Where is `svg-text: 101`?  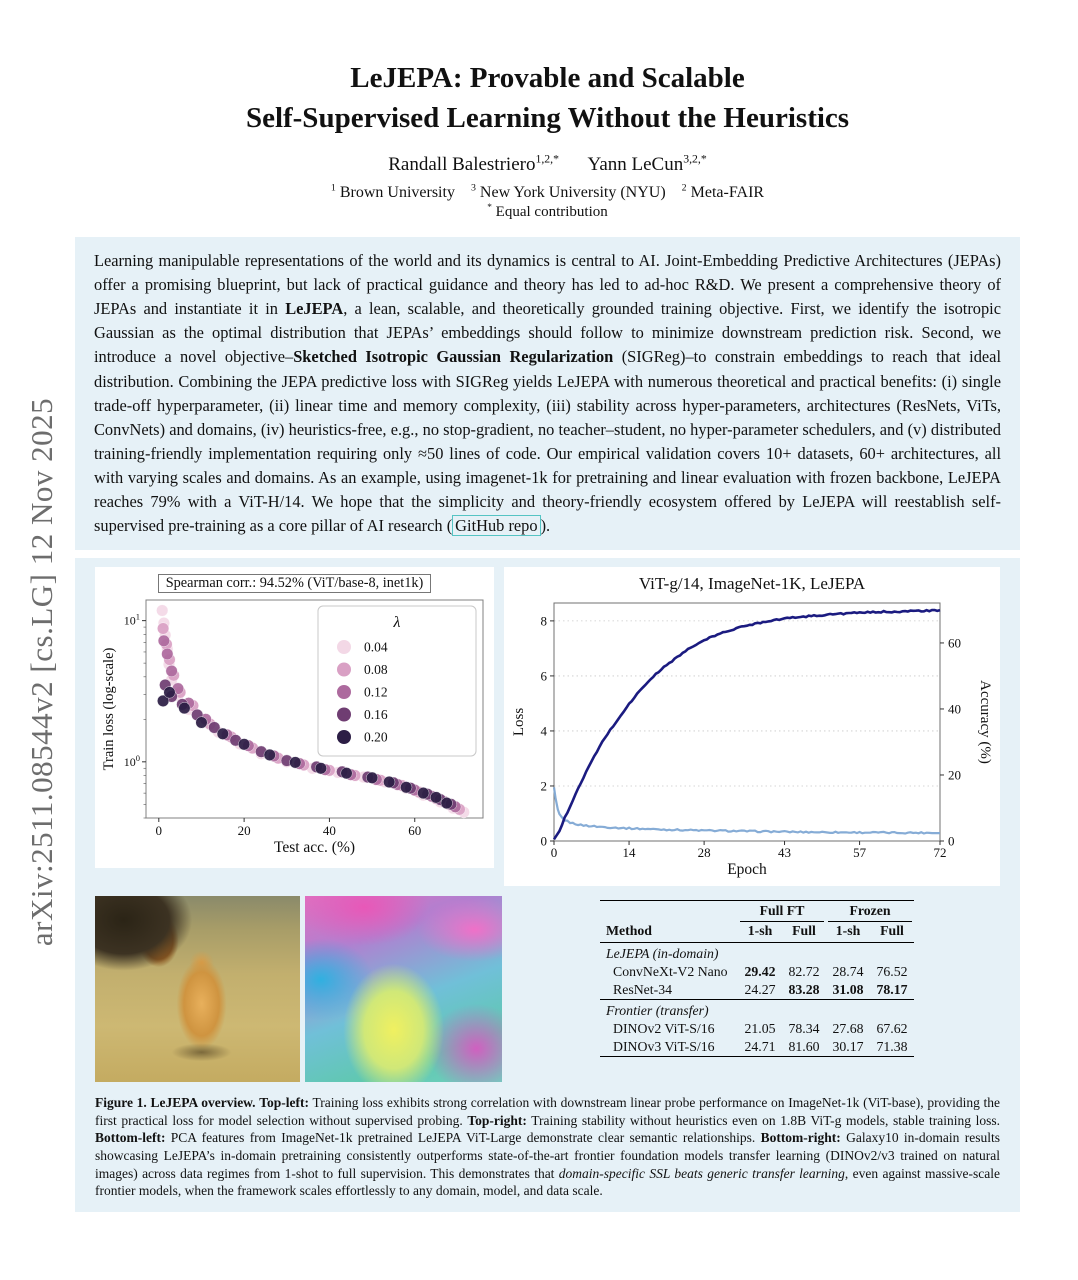 svg-text: 101 is located at coordinates (132, 620).